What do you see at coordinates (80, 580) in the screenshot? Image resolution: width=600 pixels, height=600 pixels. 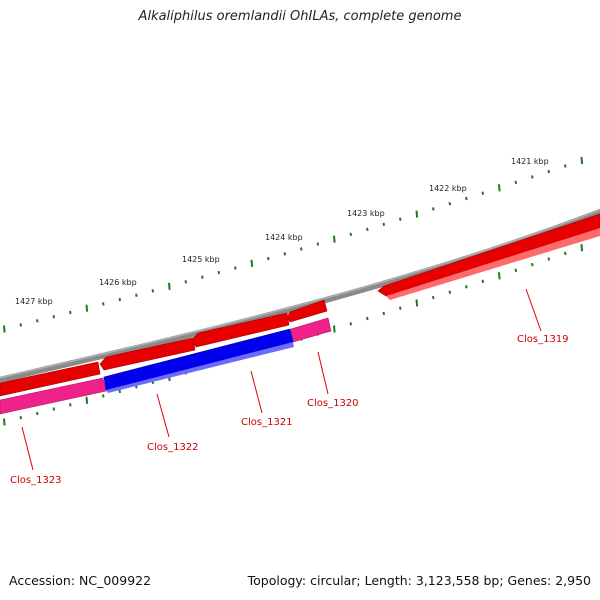 I see `accession-label: Accession: NC_009922` at bounding box center [80, 580].